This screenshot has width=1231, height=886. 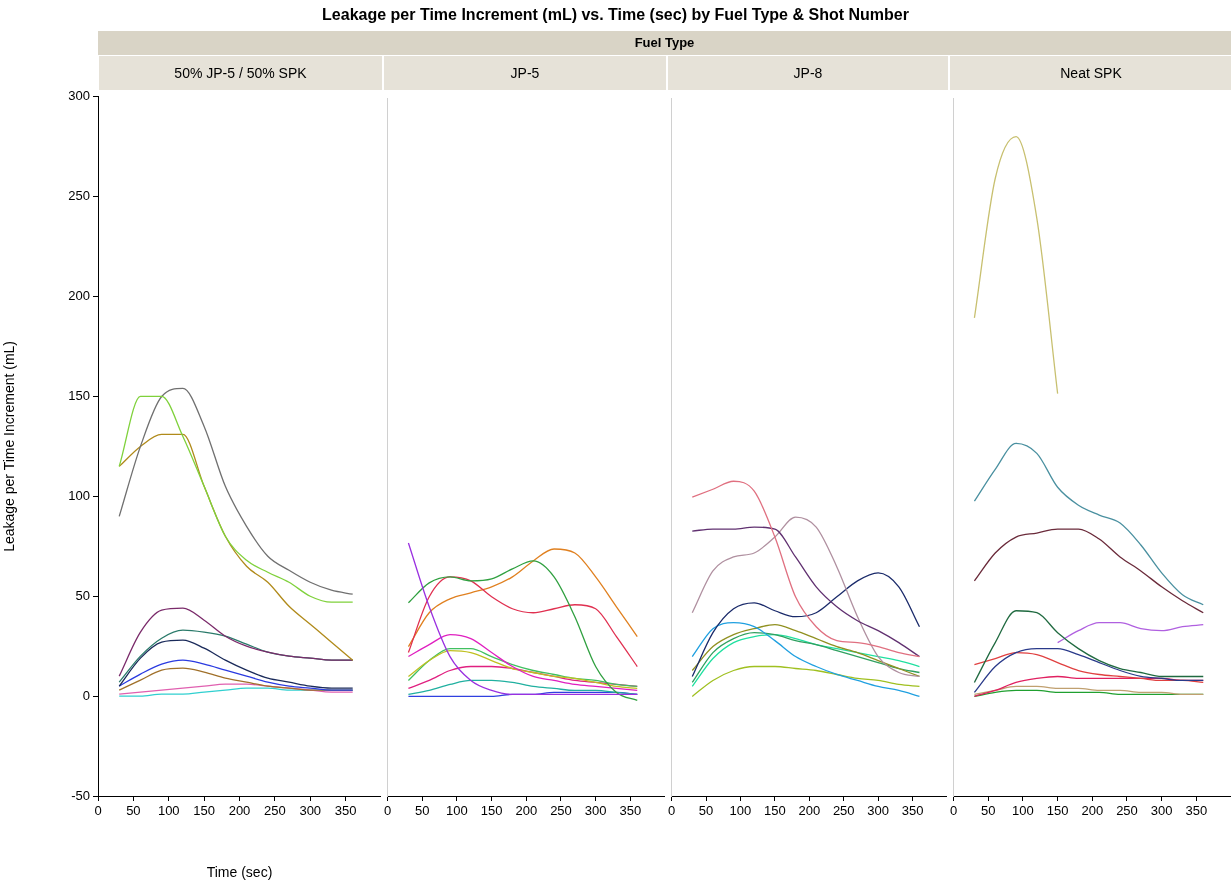 I want to click on y-tick-label: 150, so click(x=79, y=396).